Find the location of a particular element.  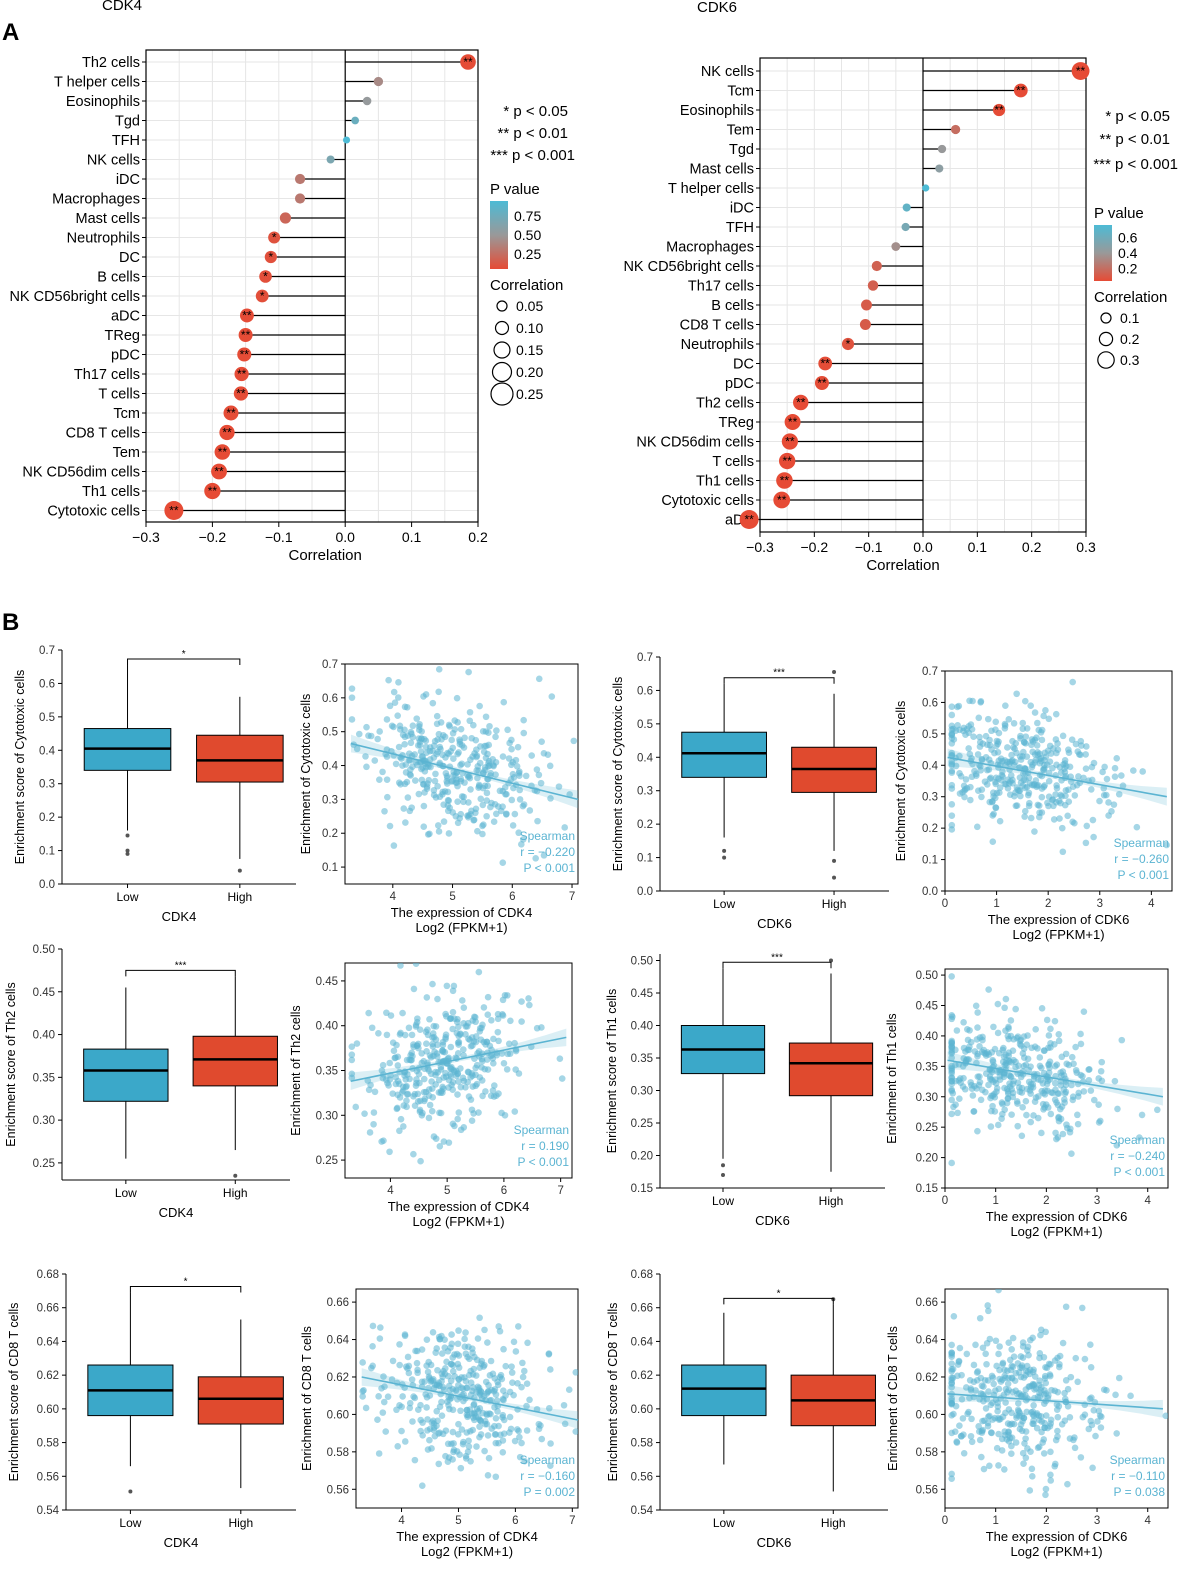

y-tick-label: 0.3 is located at coordinates (930, 798).